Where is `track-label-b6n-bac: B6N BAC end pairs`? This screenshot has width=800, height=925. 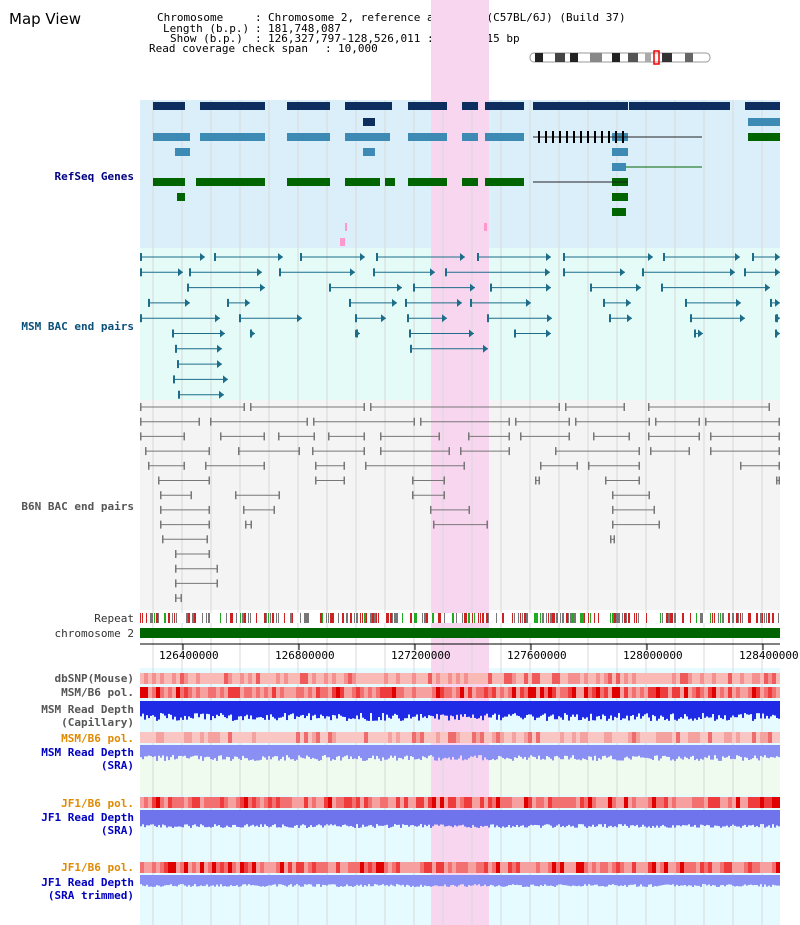 track-label-b6n-bac: B6N BAC end pairs is located at coordinates (77, 506).